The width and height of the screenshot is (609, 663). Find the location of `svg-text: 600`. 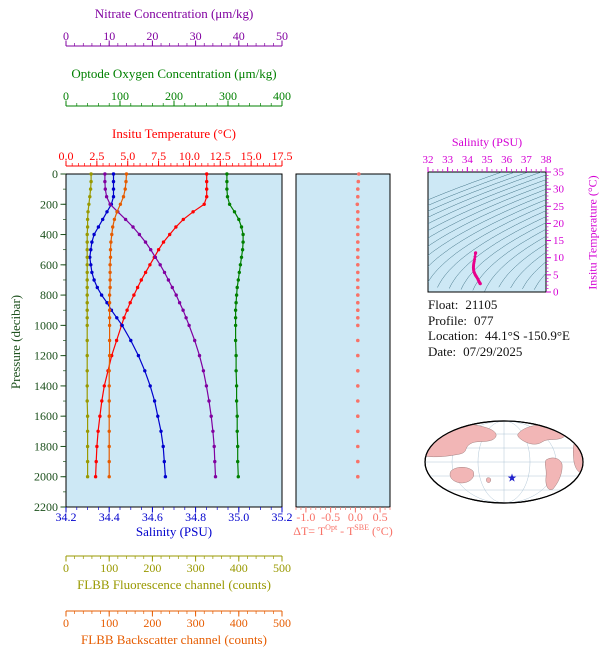

svg-text: 600 is located at coordinates (49, 265).